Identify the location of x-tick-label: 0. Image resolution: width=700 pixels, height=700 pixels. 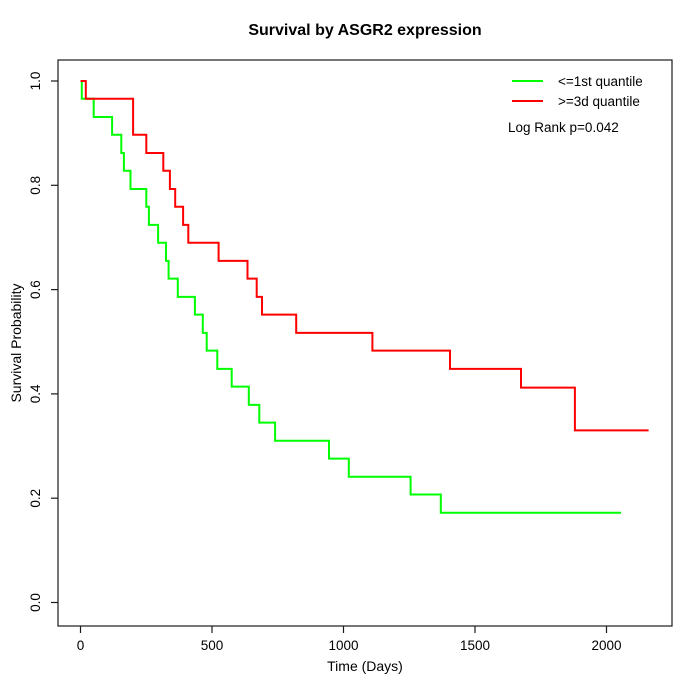
(81, 645).